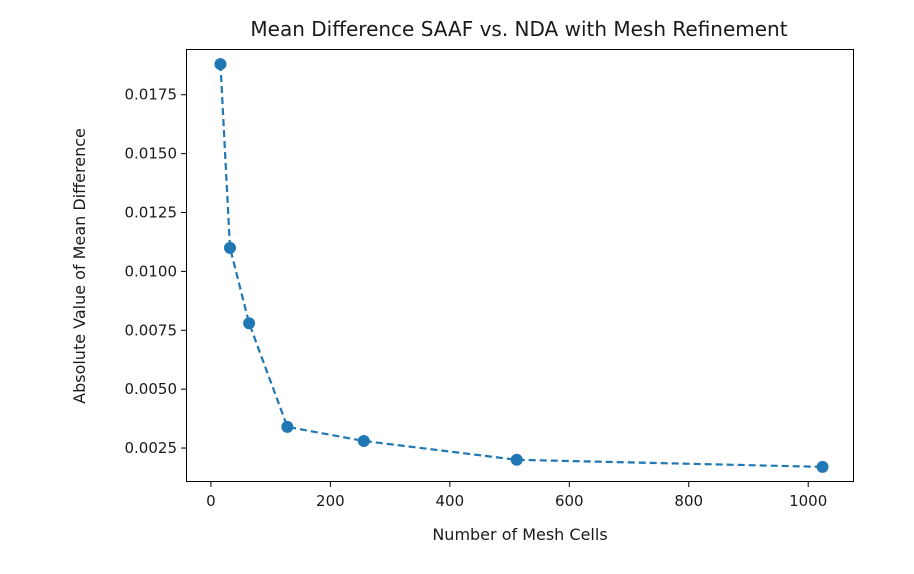 This screenshot has height=574, width=914. What do you see at coordinates (151, 154) in the screenshot?
I see `y-tick-label: 0.0150` at bounding box center [151, 154].